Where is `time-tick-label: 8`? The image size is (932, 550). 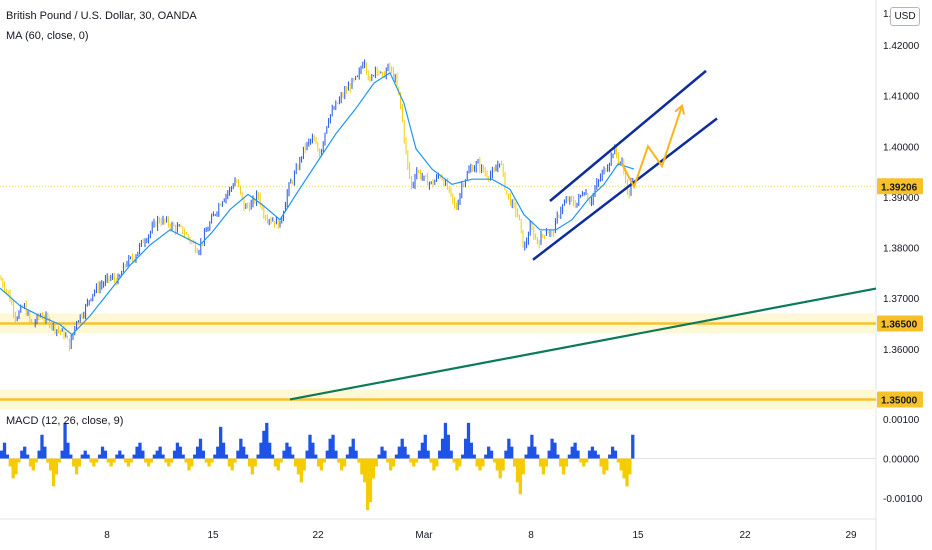
time-tick-label: 8 is located at coordinates (531, 535).